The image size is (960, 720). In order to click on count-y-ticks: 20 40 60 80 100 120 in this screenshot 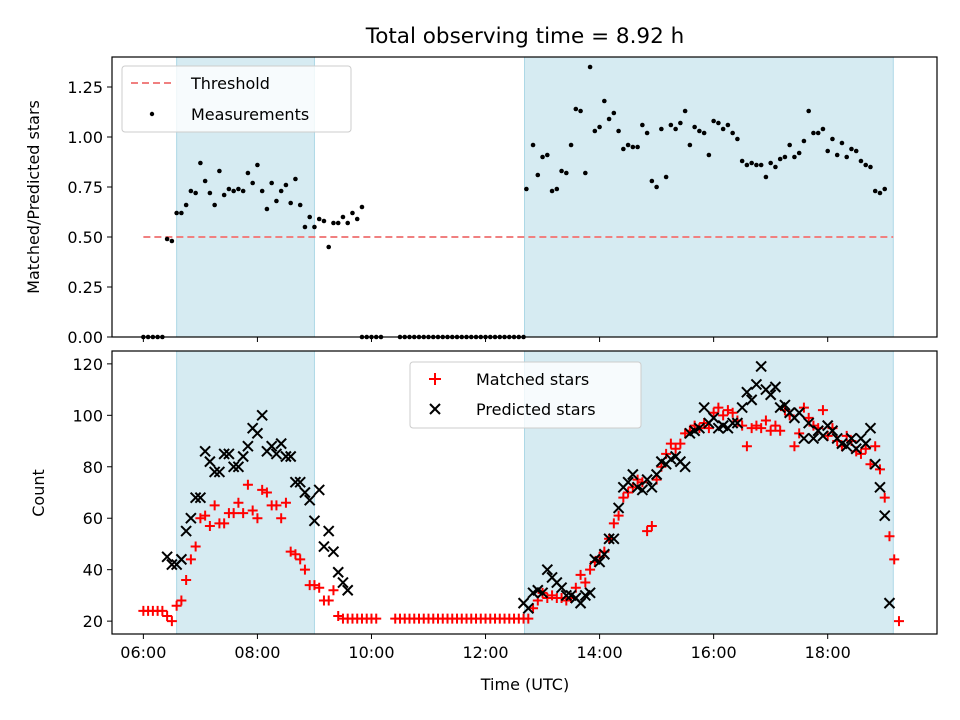, I will do `click(92, 493)`.